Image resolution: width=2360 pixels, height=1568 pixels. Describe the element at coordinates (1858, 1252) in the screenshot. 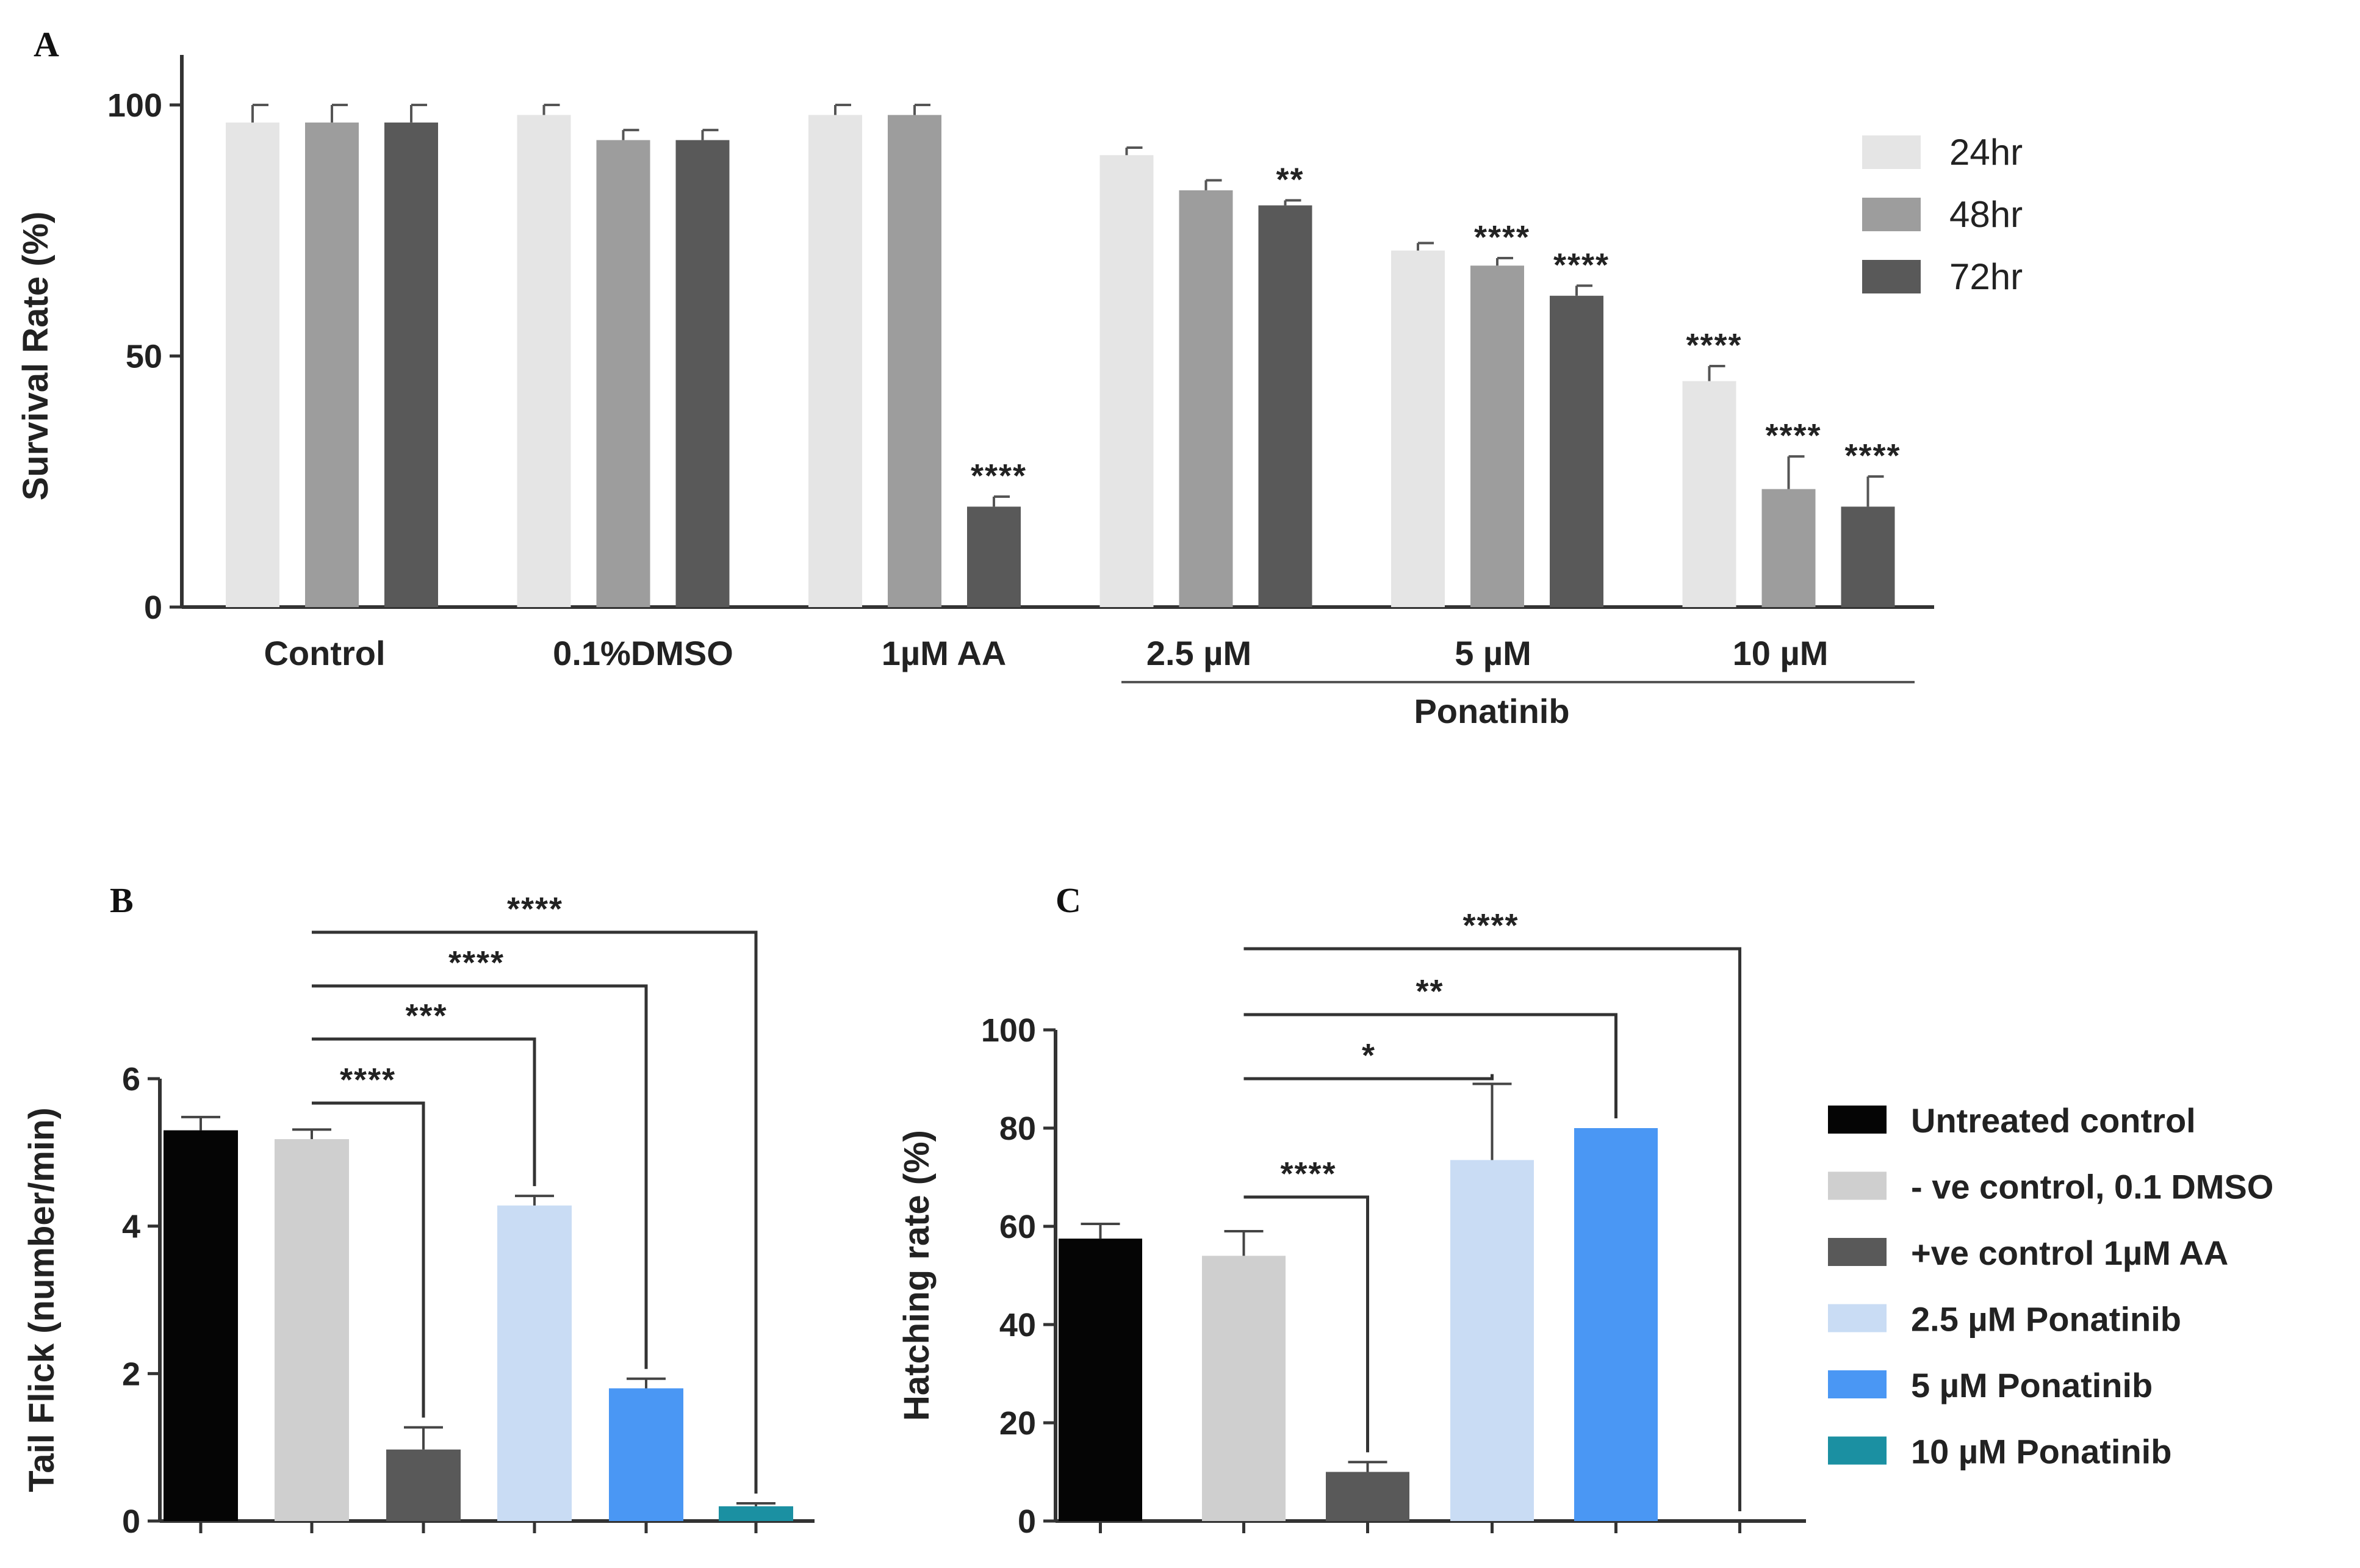

I see `legend-swatch-ve-control-1-m-aa` at that location.